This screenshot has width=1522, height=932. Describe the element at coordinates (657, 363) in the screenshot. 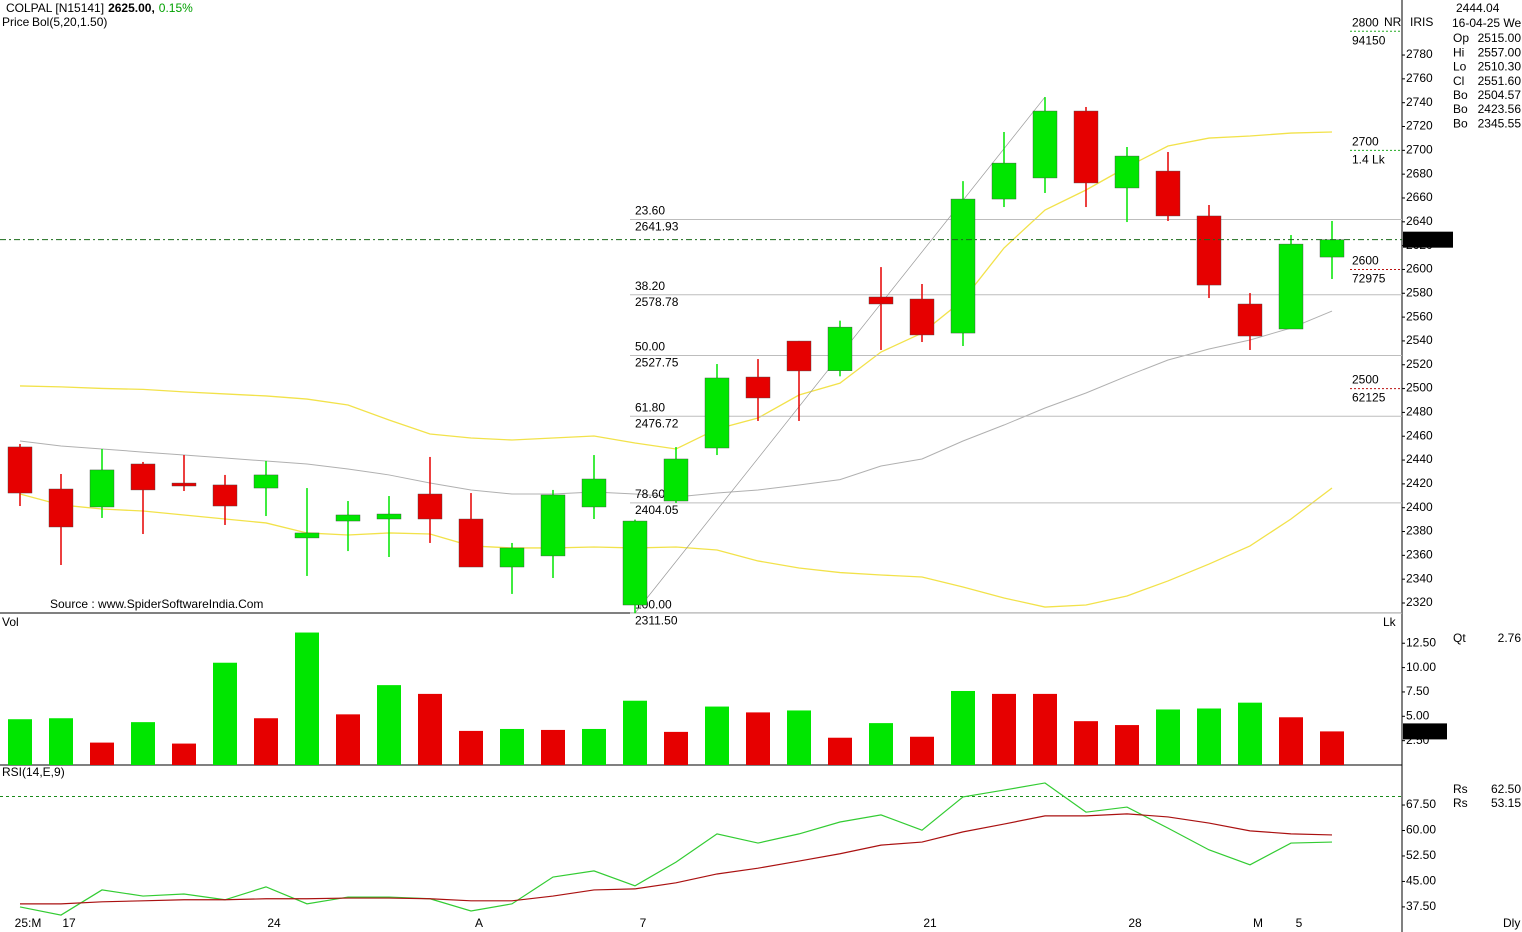

I see `fib-price: 2527.75` at that location.